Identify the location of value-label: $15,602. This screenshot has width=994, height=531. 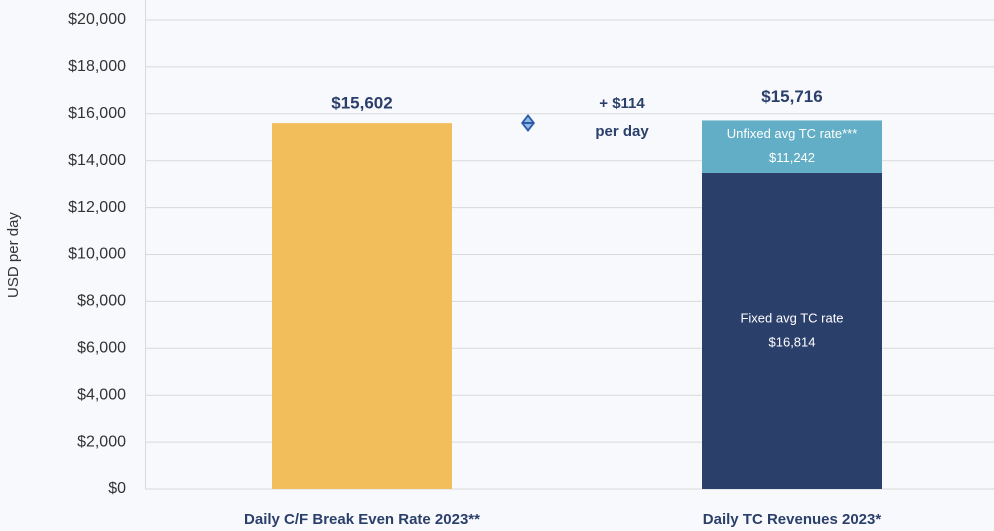
(361, 103).